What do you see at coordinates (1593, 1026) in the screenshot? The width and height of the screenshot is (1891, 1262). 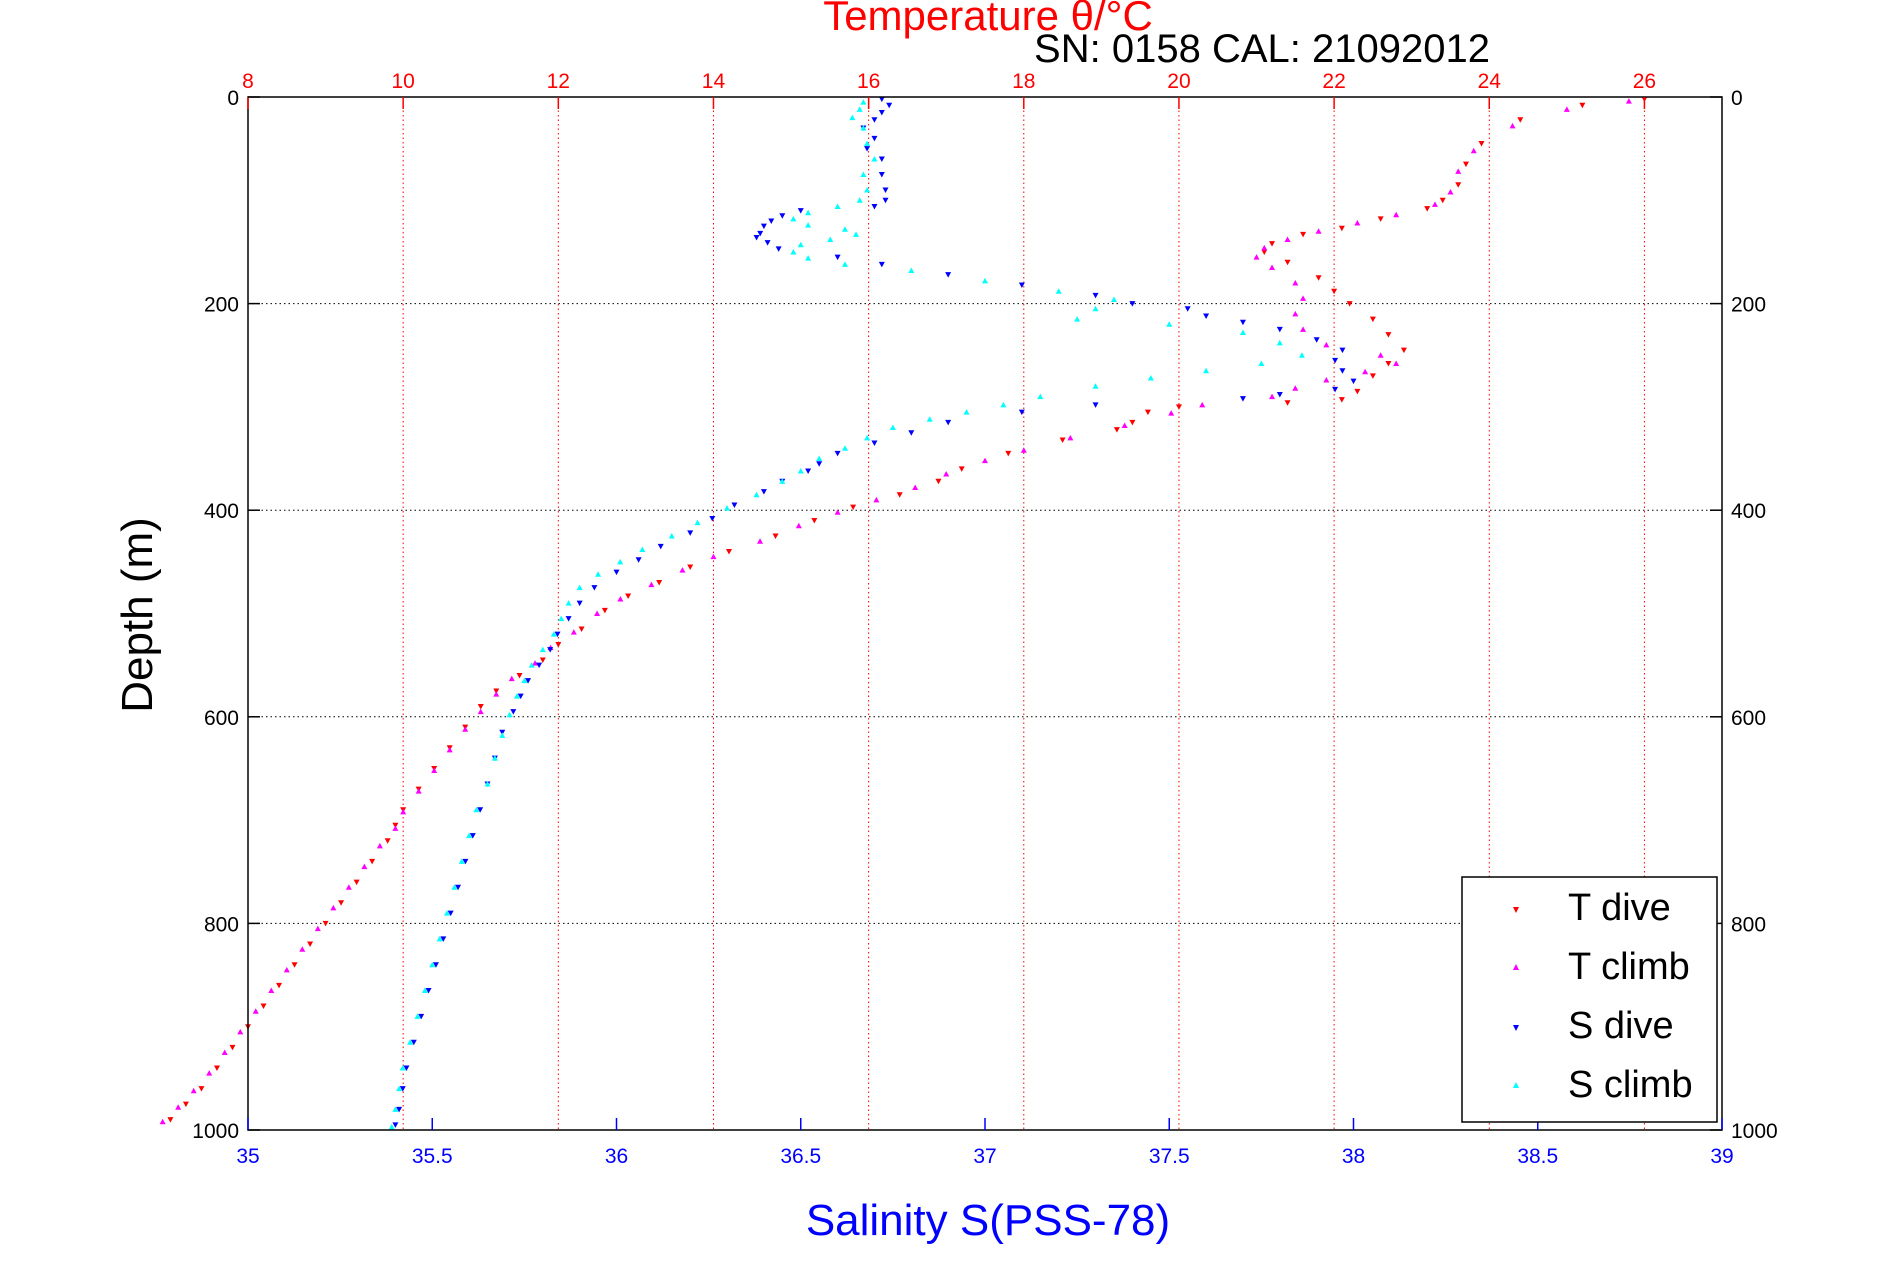 I see `legend-item-s-dive: S dive` at bounding box center [1593, 1026].